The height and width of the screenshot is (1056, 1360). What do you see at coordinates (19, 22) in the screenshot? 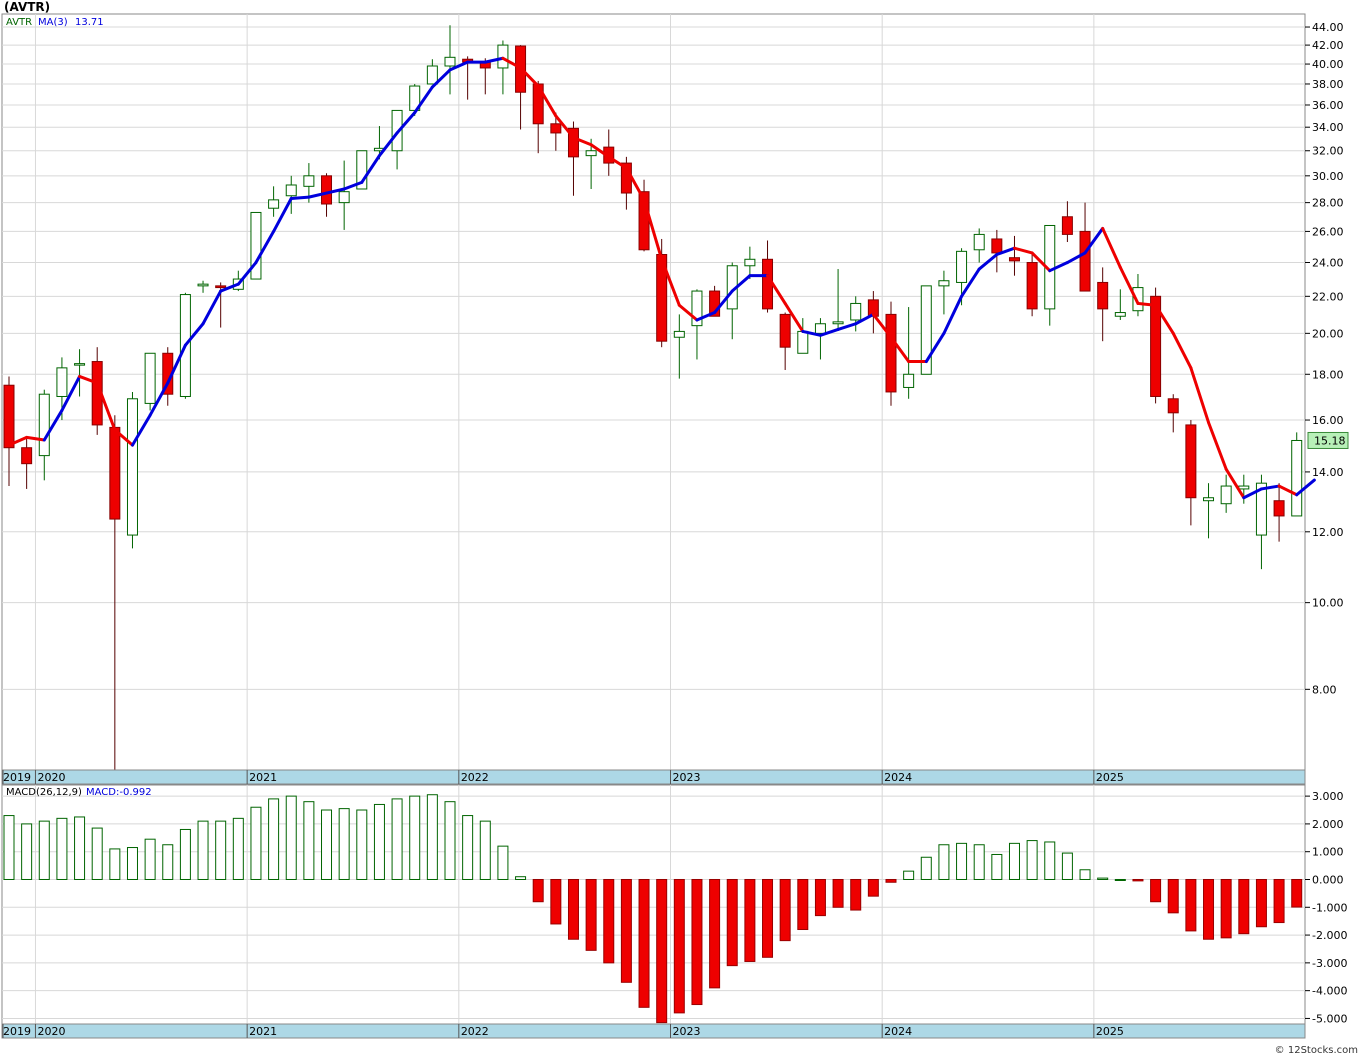
I see `legend-symbol: AVTR` at bounding box center [19, 22].